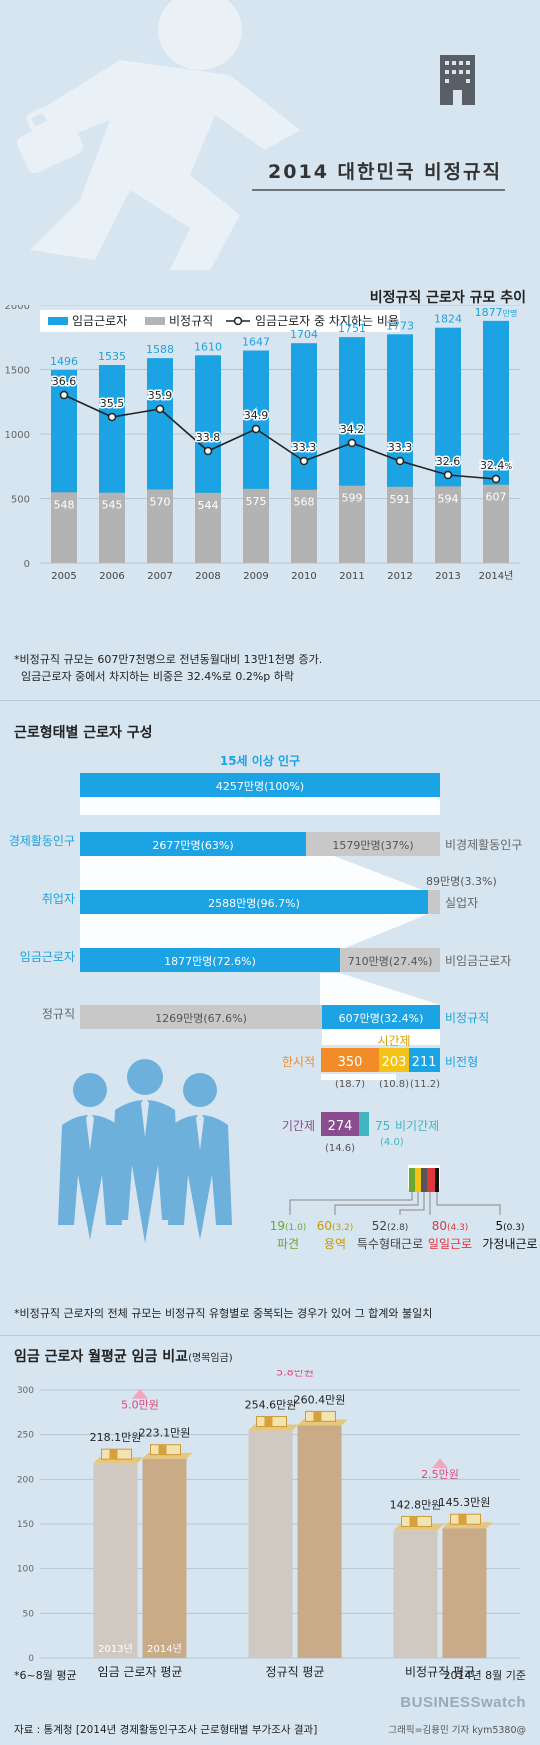 The height and width of the screenshot is (1745, 540). Describe the element at coordinates (58, 899) in the screenshot. I see `employed-label: 취업자` at that location.